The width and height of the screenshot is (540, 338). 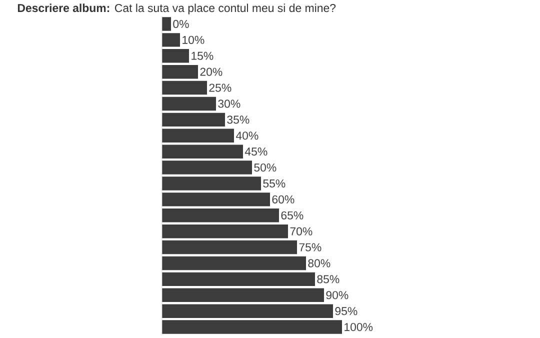 I want to click on y-tick-label: 65%, so click(x=292, y=215).